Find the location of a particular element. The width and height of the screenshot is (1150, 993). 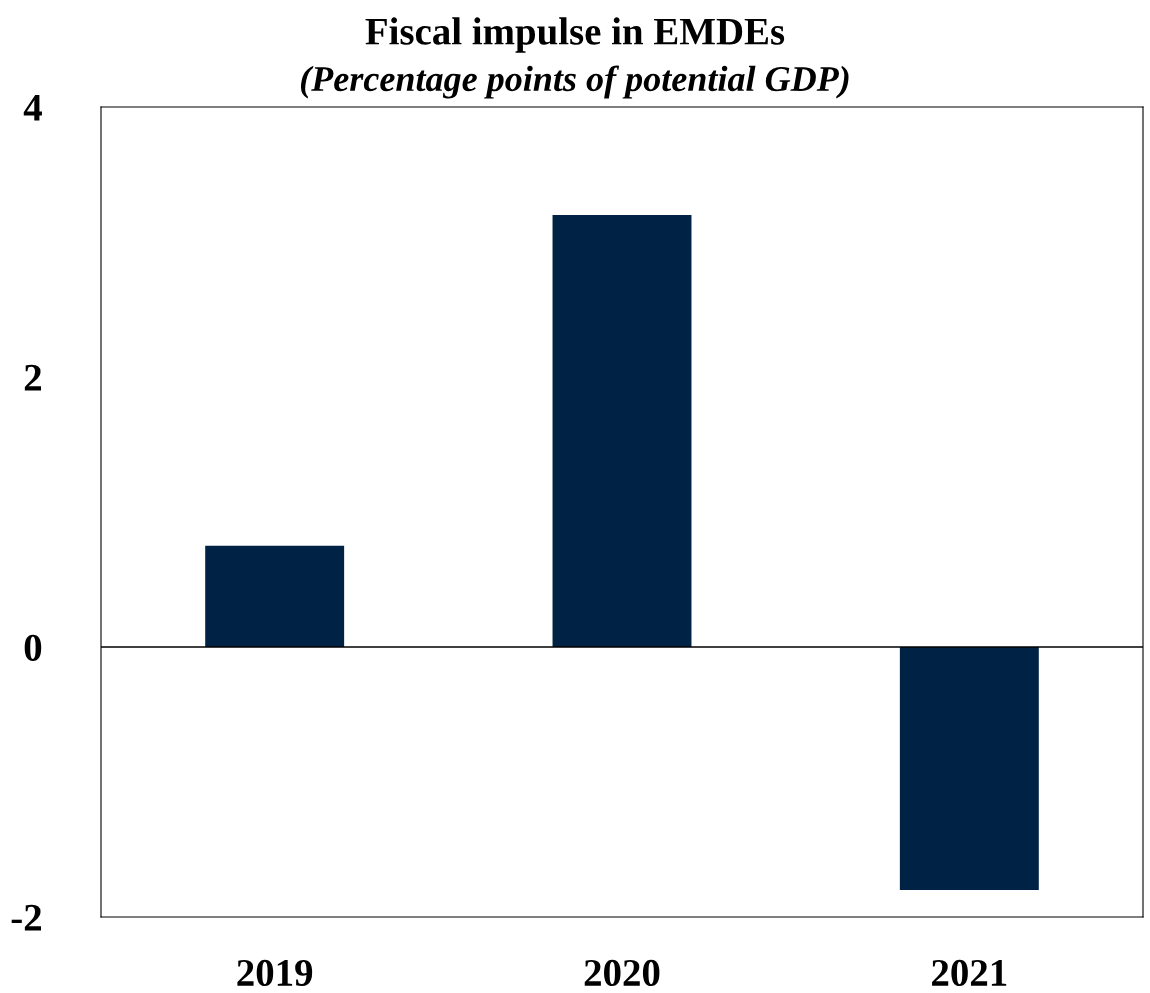

chart-title: Fiscal impulse in EMDEs is located at coordinates (575, 35).